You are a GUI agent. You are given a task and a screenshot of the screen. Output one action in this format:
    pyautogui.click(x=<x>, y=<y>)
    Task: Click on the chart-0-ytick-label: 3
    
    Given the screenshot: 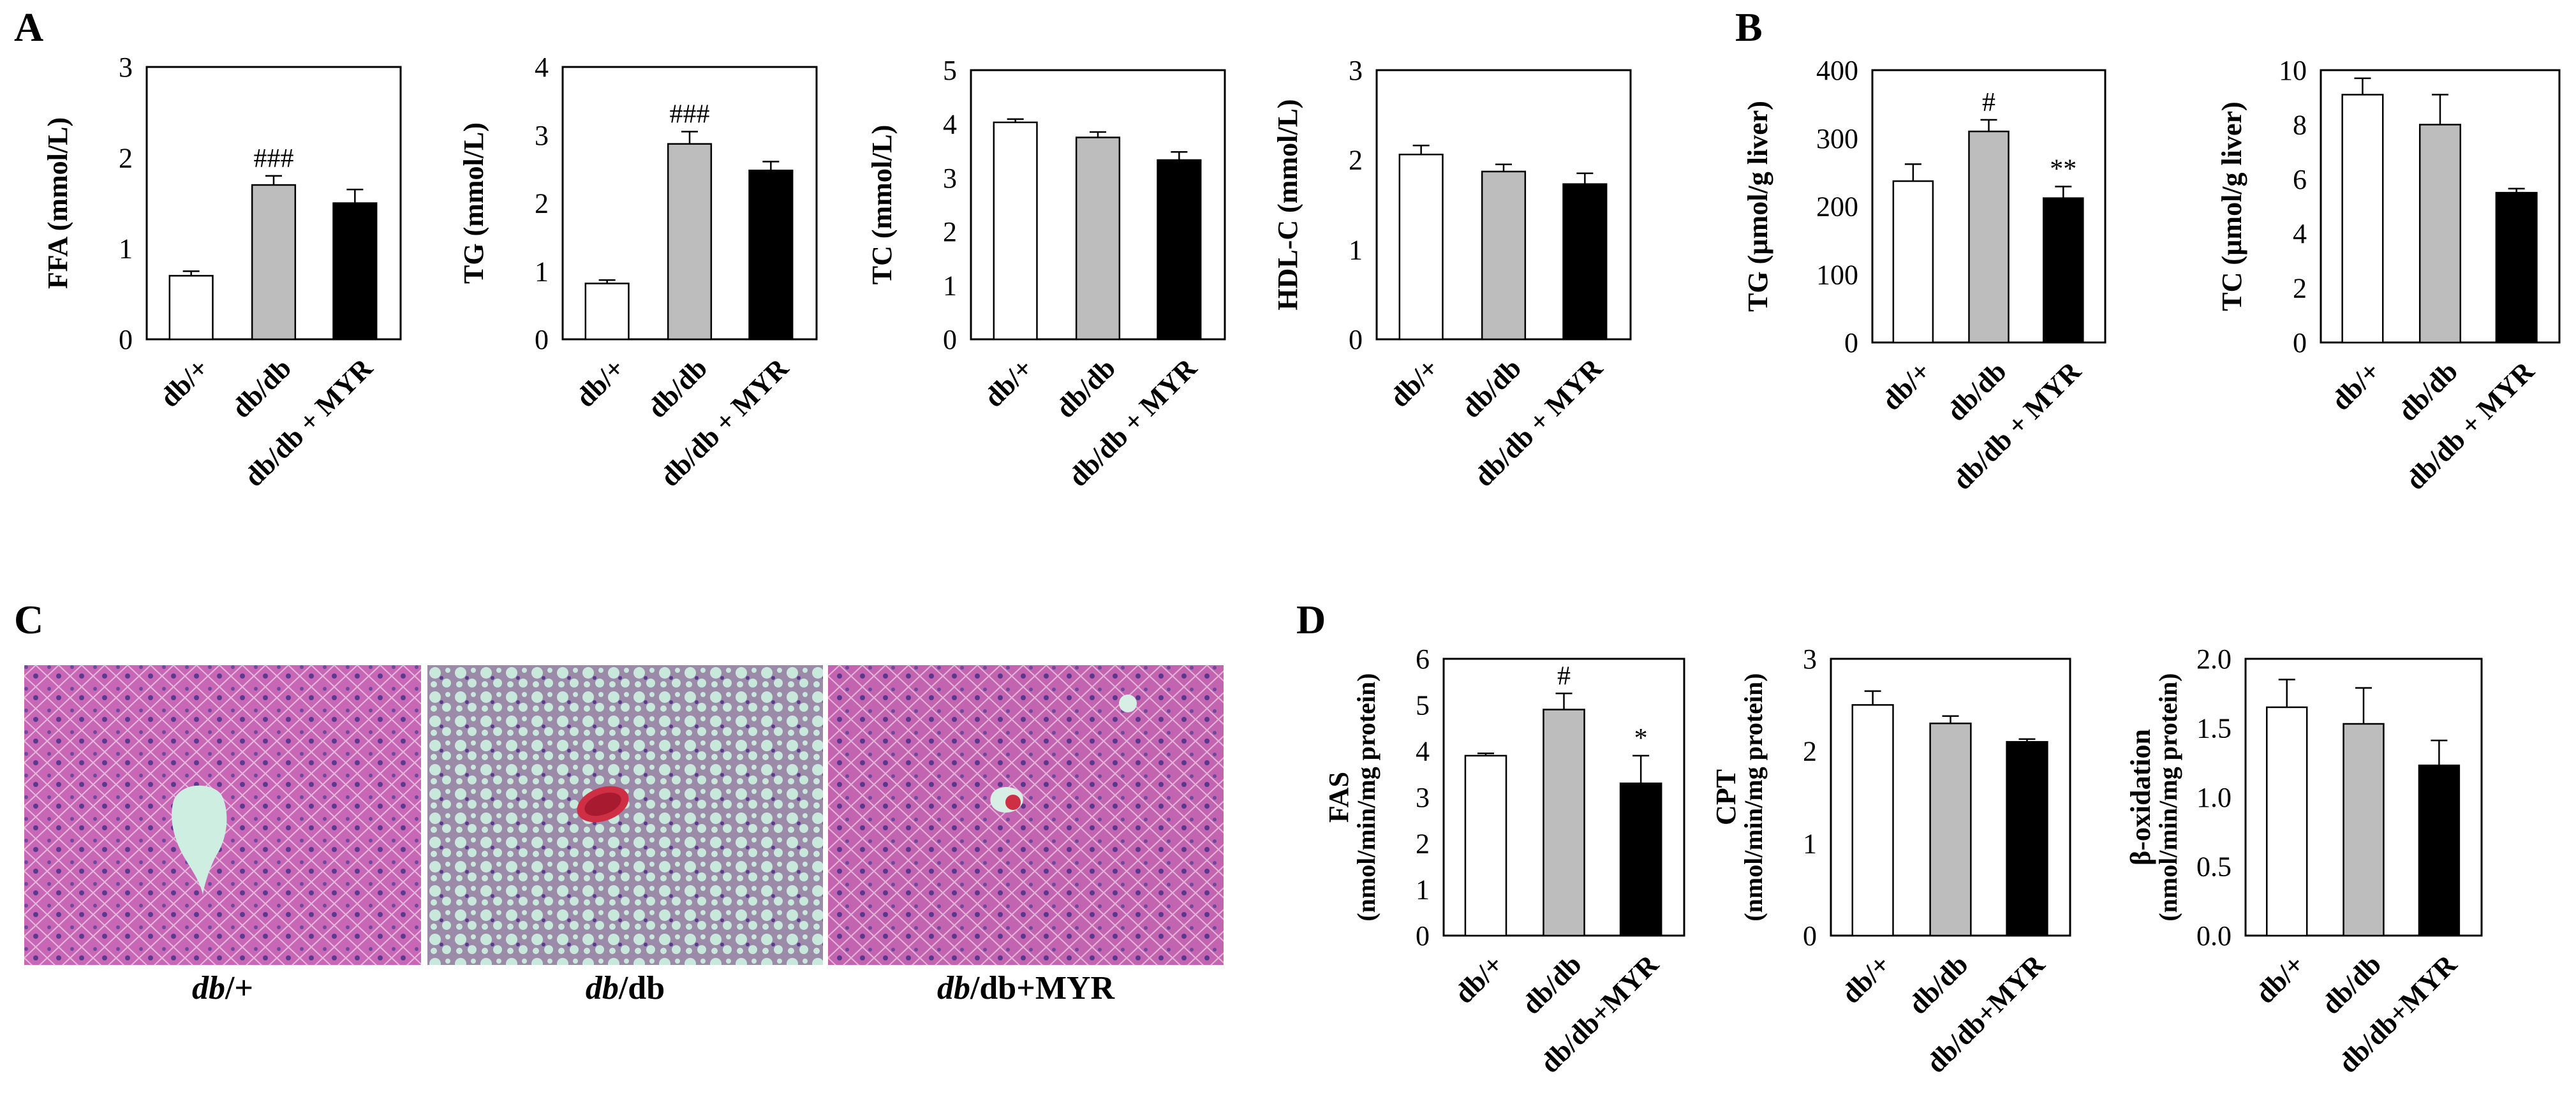 What is the action you would take?
    pyautogui.click(x=126, y=67)
    